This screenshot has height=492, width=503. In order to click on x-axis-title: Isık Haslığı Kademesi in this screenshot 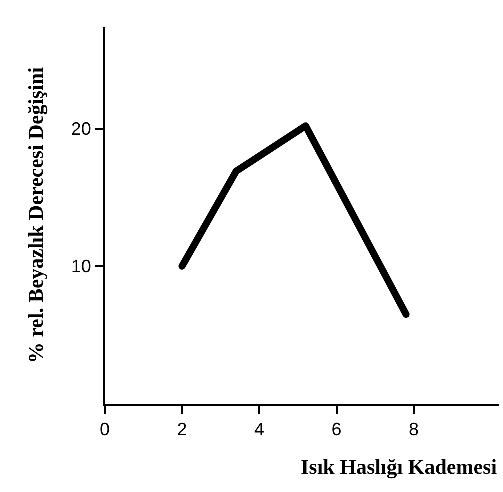, I will do `click(399, 467)`.